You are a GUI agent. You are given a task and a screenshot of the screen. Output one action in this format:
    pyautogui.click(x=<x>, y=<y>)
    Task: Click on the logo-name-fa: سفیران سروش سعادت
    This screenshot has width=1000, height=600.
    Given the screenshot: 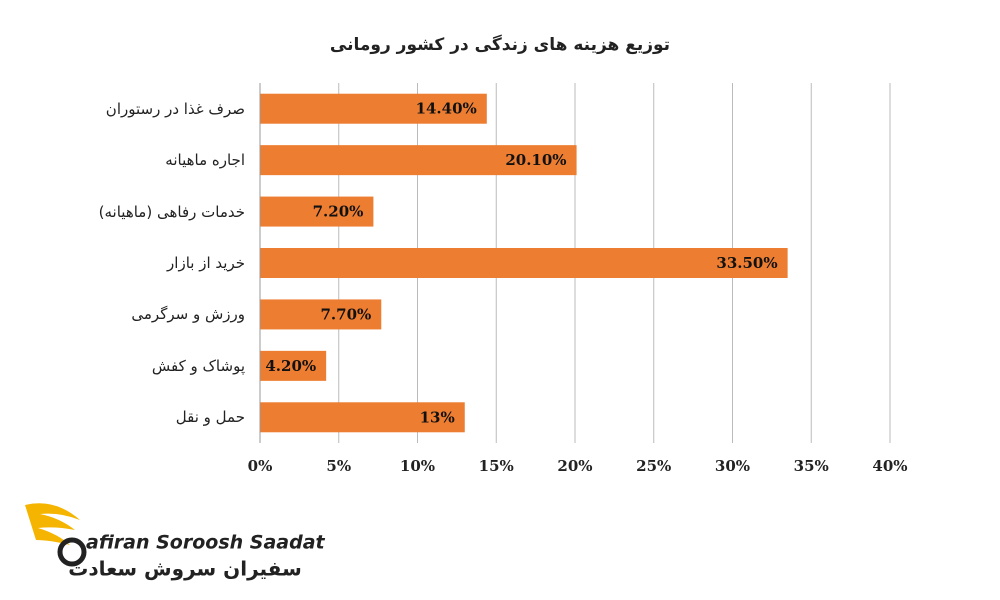 What is the action you would take?
    pyautogui.click(x=185, y=569)
    